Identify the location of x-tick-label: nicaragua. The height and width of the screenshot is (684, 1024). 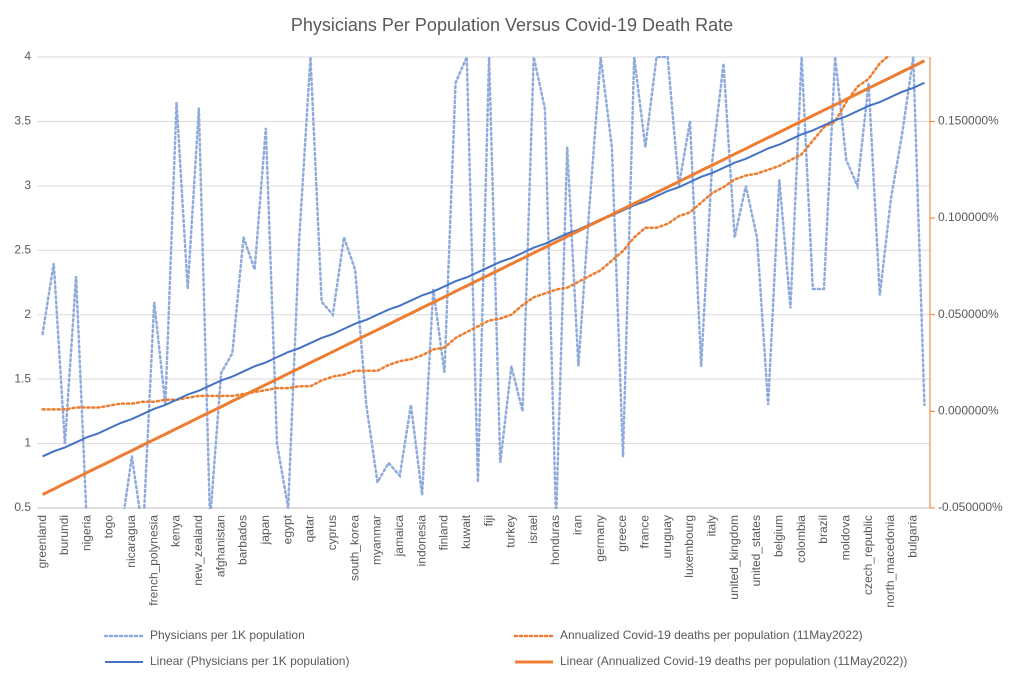
(131, 541).